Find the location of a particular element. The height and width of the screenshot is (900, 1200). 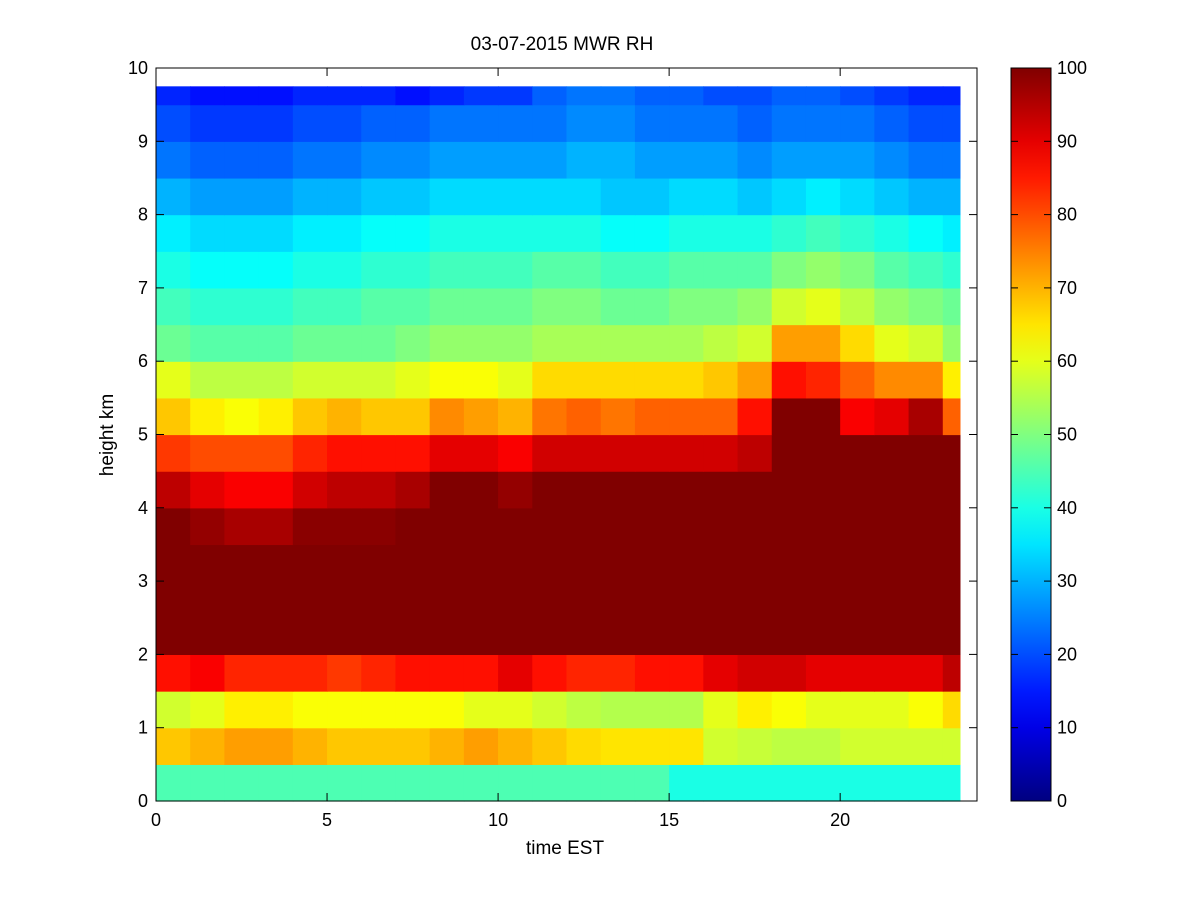

y-tick-label: 6 is located at coordinates (143, 361).